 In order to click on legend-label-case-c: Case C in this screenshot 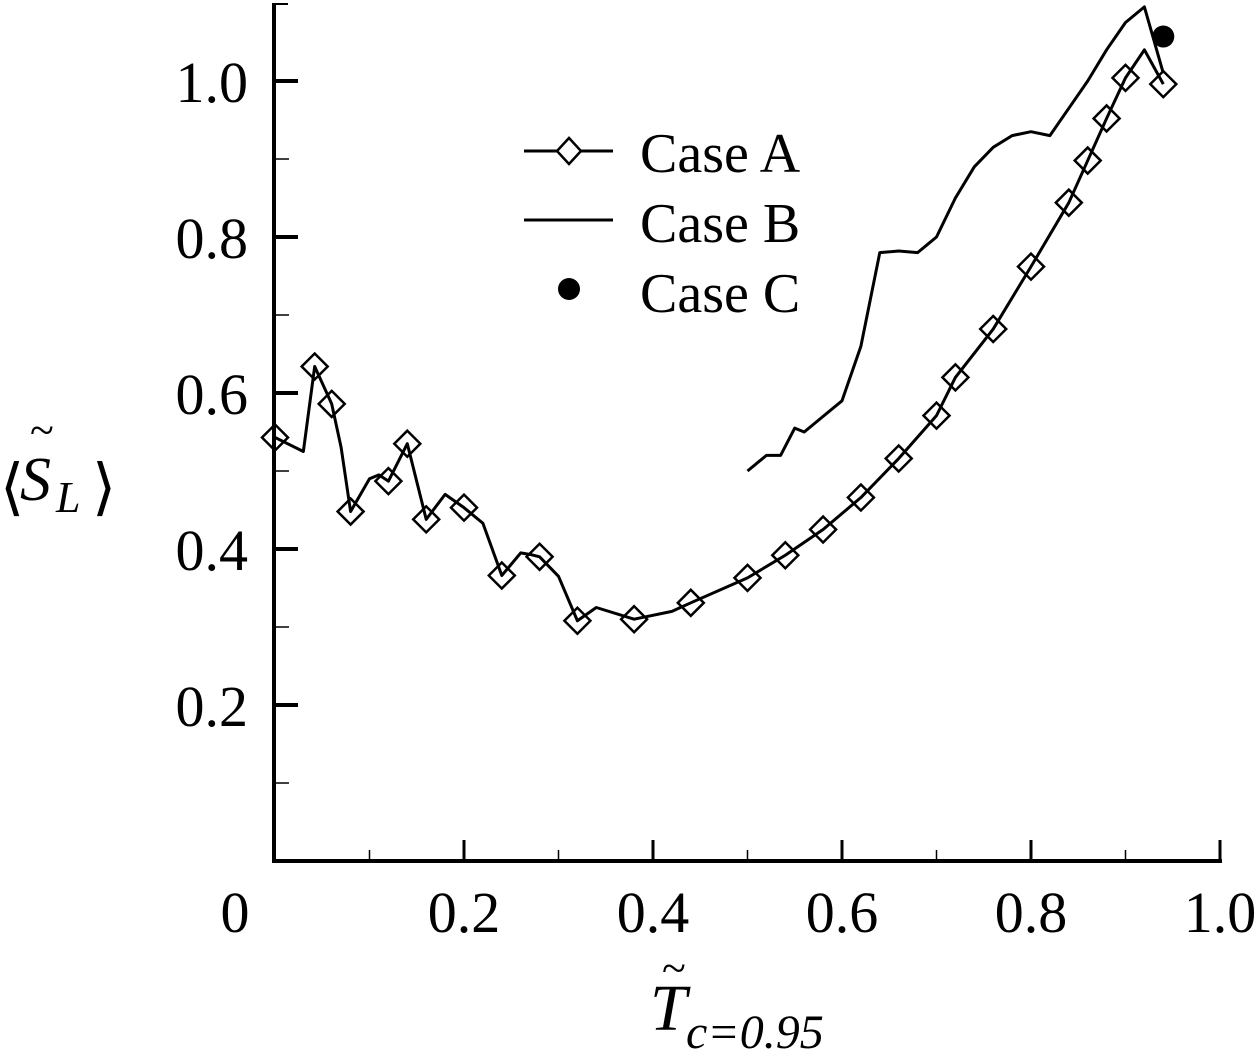, I will do `click(720, 294)`.